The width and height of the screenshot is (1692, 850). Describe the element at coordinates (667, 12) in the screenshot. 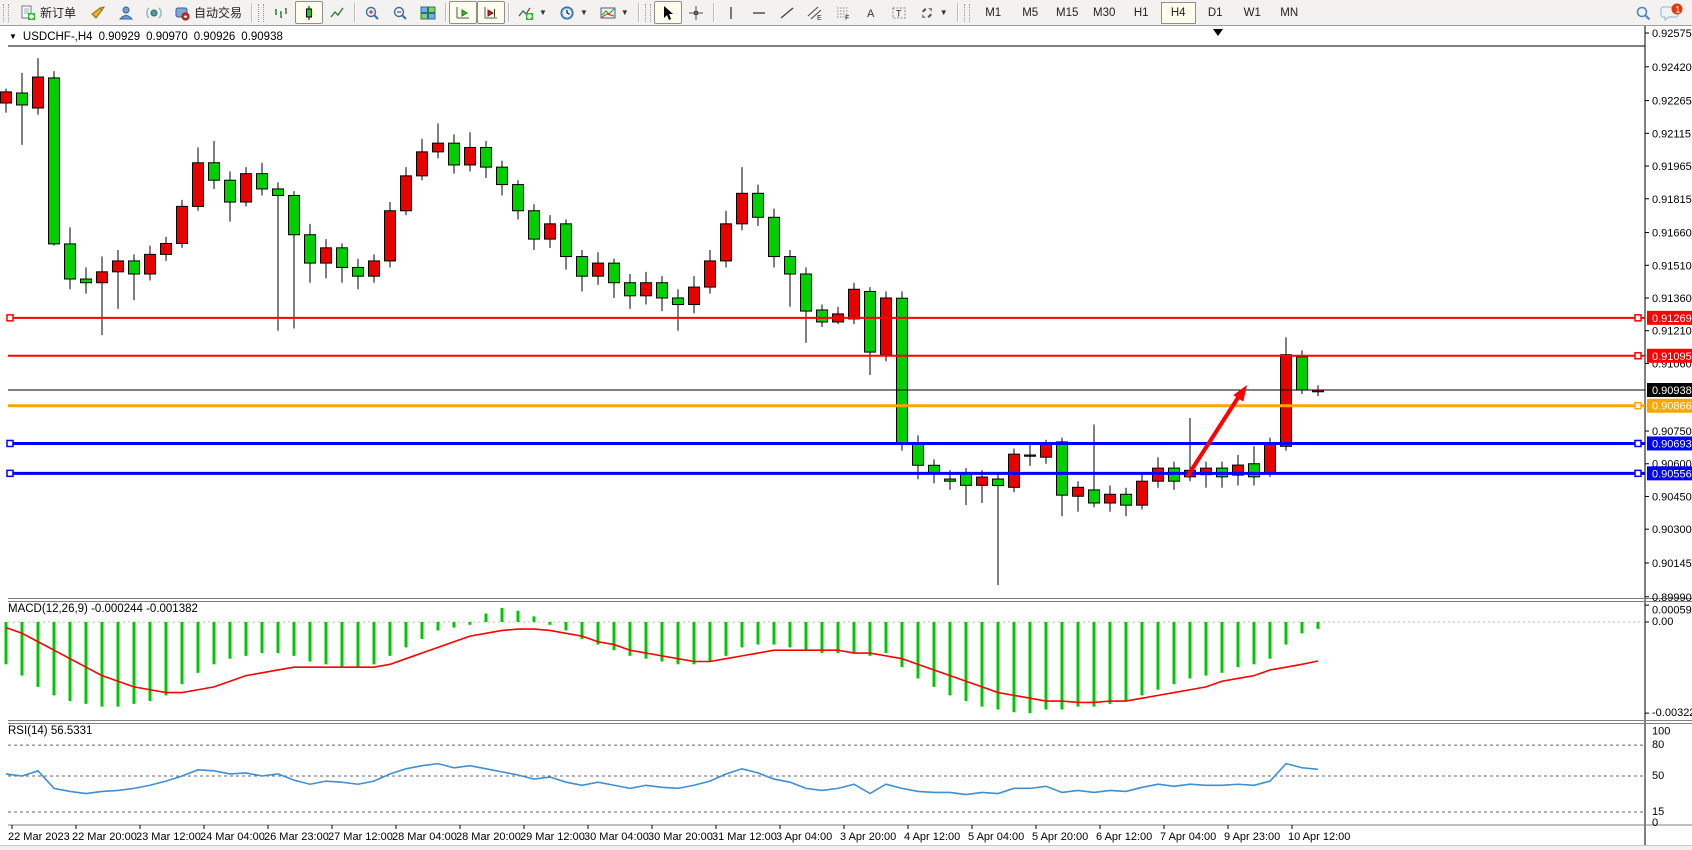

I see `cursor-button` at that location.